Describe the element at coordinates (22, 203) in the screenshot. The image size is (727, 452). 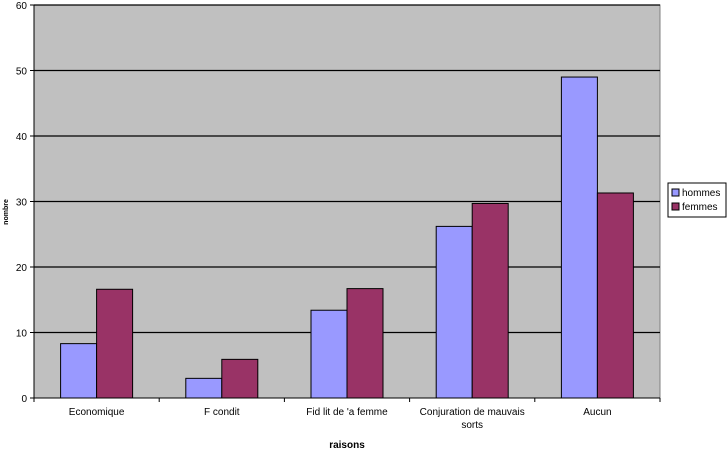
I see `y-tick-label: 30` at that location.